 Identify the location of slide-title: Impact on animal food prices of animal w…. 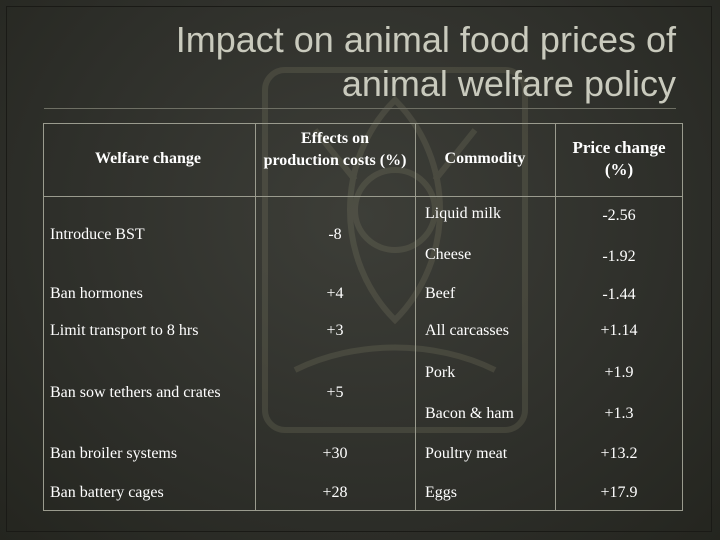
(376, 62).